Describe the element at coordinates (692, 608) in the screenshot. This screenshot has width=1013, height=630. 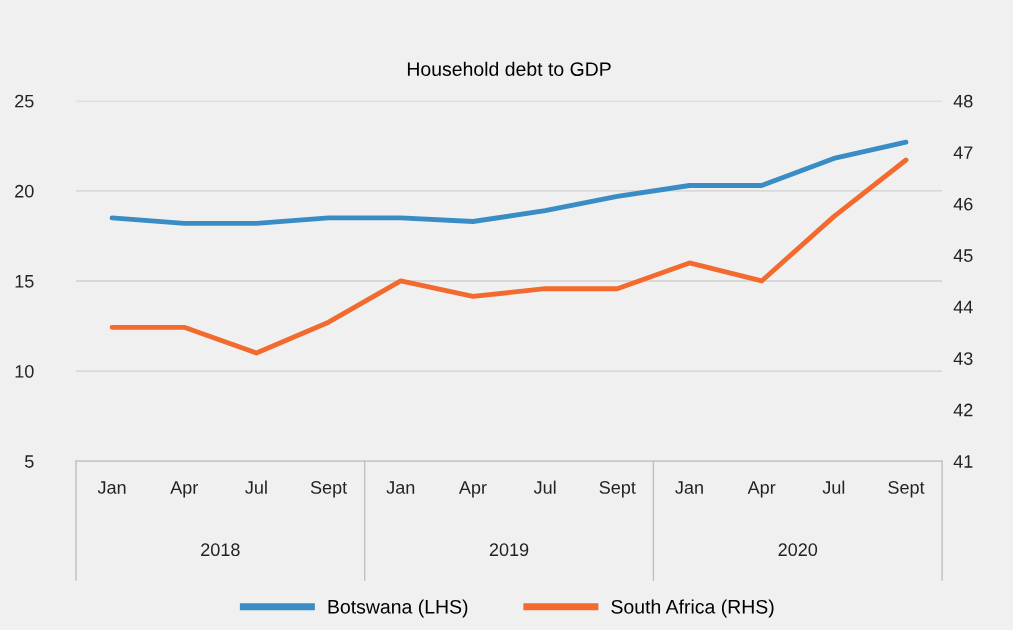
I see `legend-label: South Africa (RHS)` at that location.